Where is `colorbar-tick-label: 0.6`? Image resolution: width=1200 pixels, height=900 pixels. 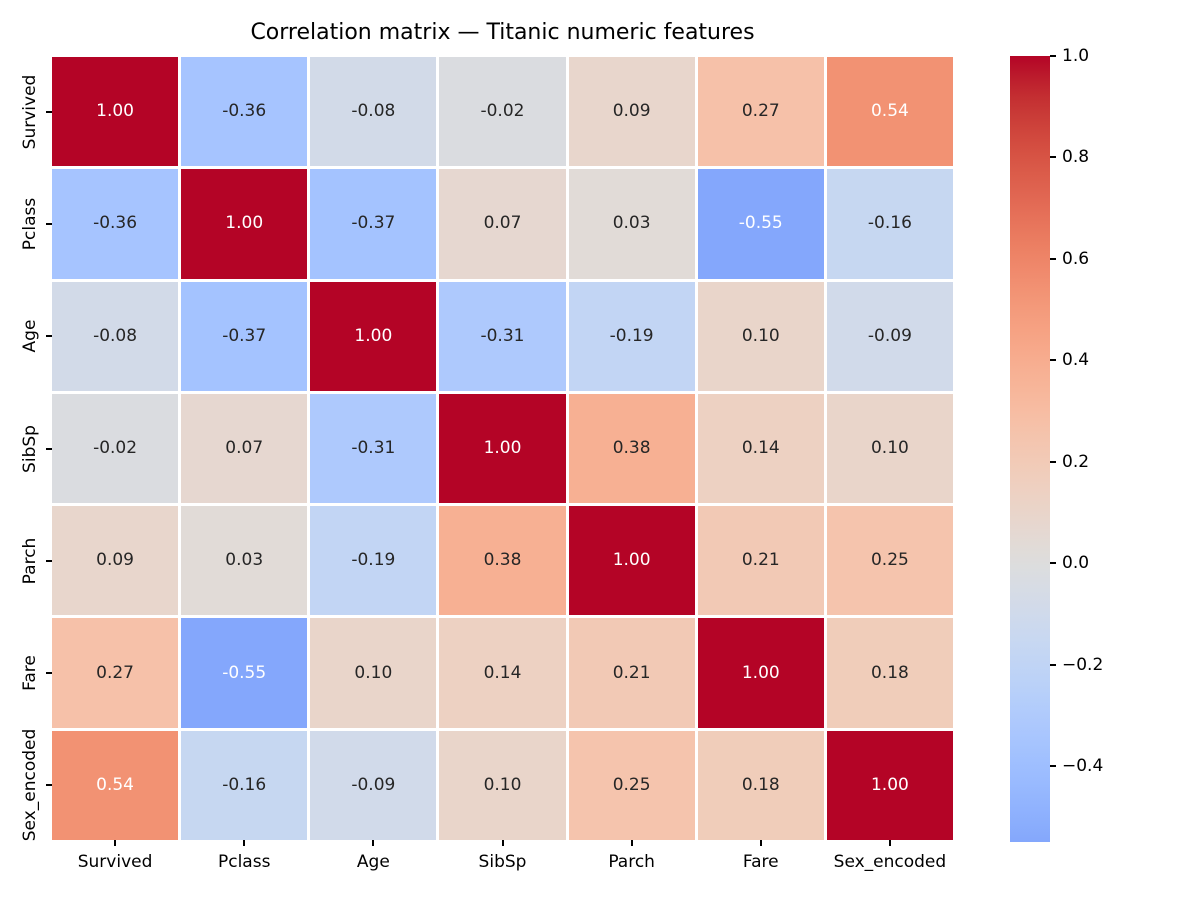
colorbar-tick-label: 0.6 is located at coordinates (1076, 258).